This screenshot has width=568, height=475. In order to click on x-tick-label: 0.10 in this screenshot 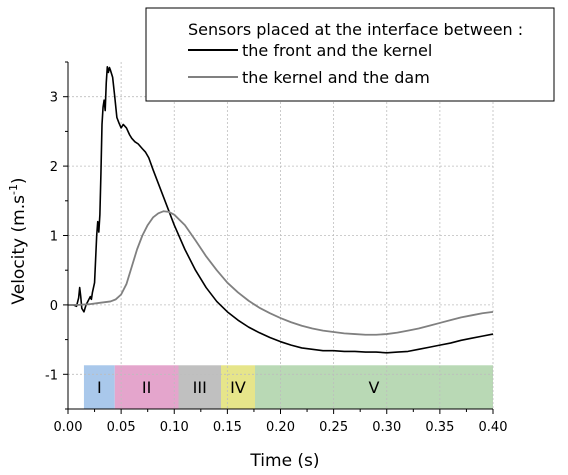, I will do `click(174, 427)`.